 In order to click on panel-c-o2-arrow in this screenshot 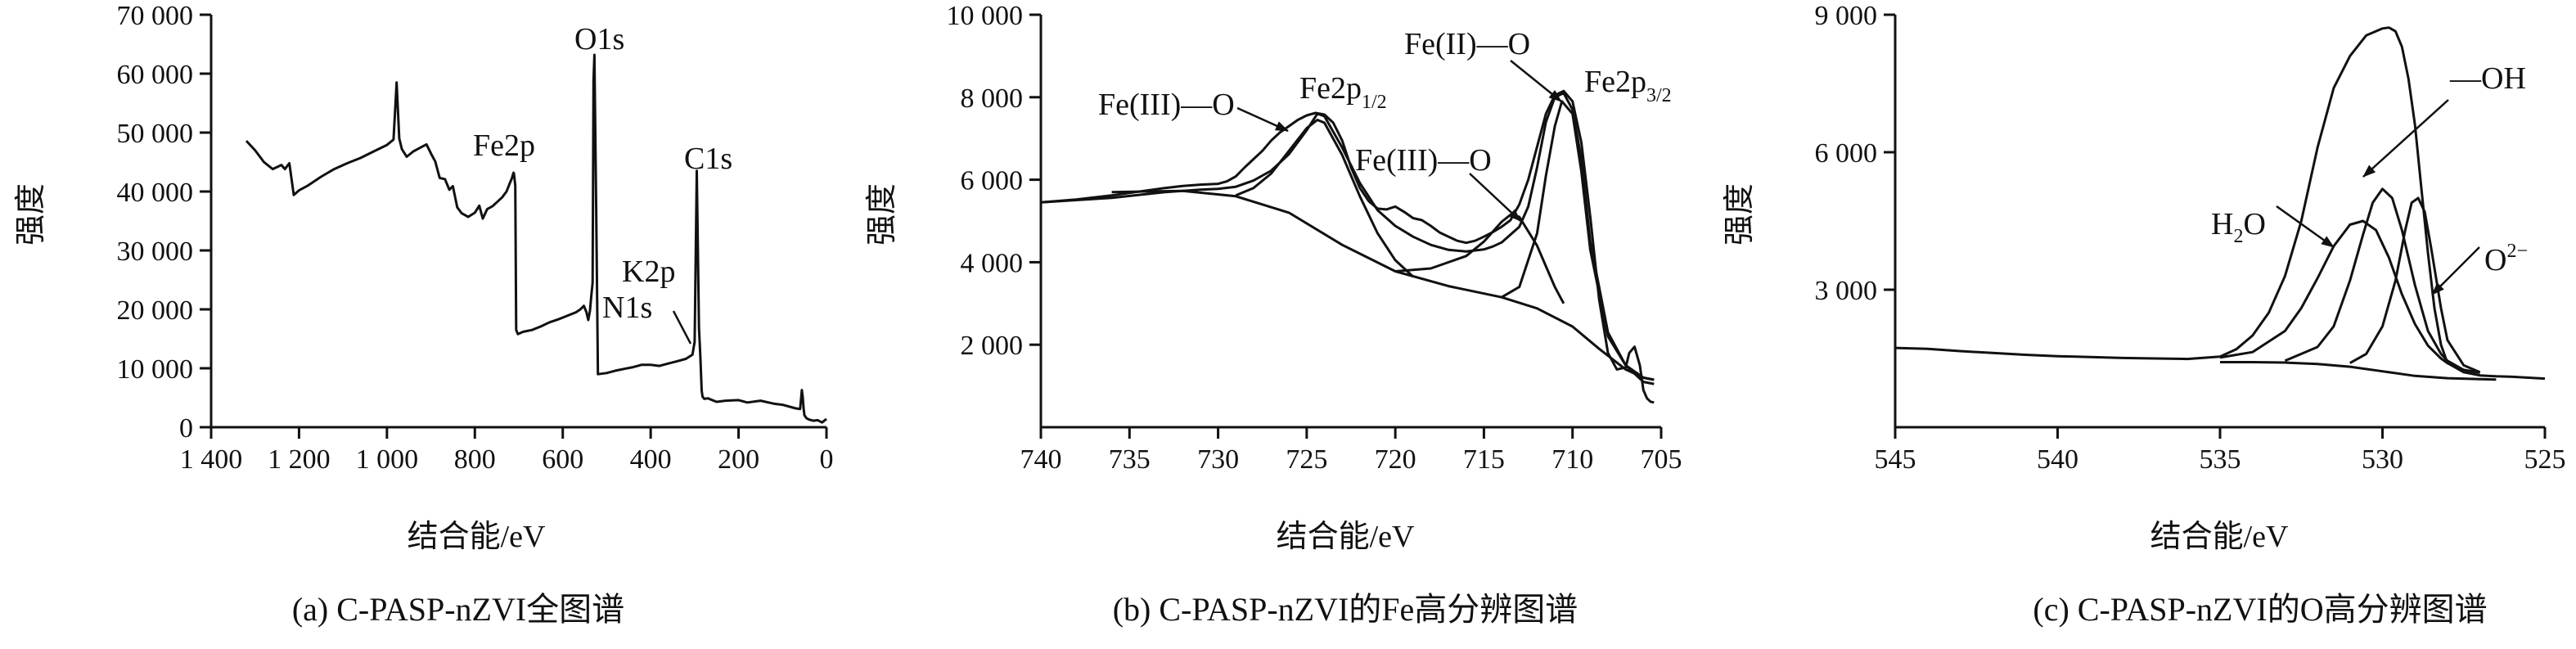, I will do `click(2455, 270)`.